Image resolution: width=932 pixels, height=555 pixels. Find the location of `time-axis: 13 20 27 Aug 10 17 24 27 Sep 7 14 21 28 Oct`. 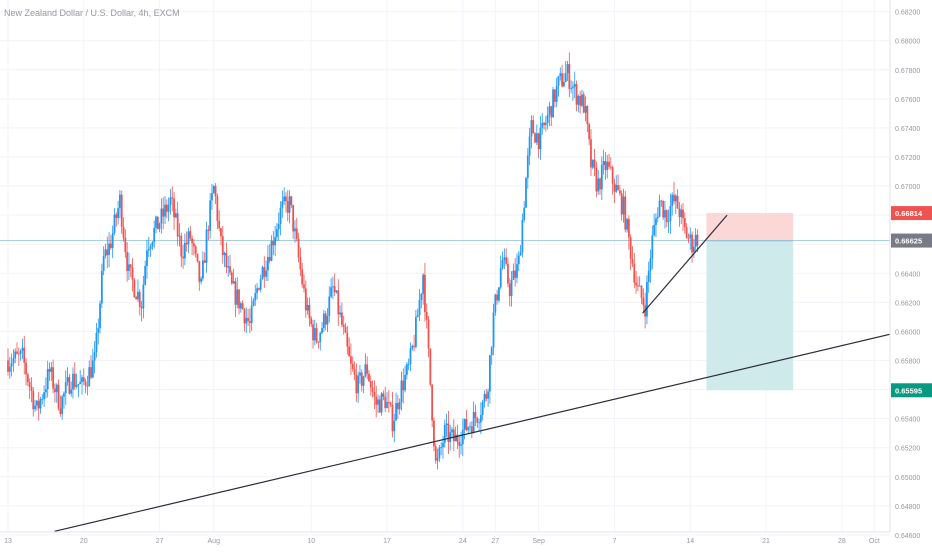

time-axis: 13 20 27 Aug 10 17 24 27 Sep 7 14 21 28 Oct is located at coordinates (445, 538).